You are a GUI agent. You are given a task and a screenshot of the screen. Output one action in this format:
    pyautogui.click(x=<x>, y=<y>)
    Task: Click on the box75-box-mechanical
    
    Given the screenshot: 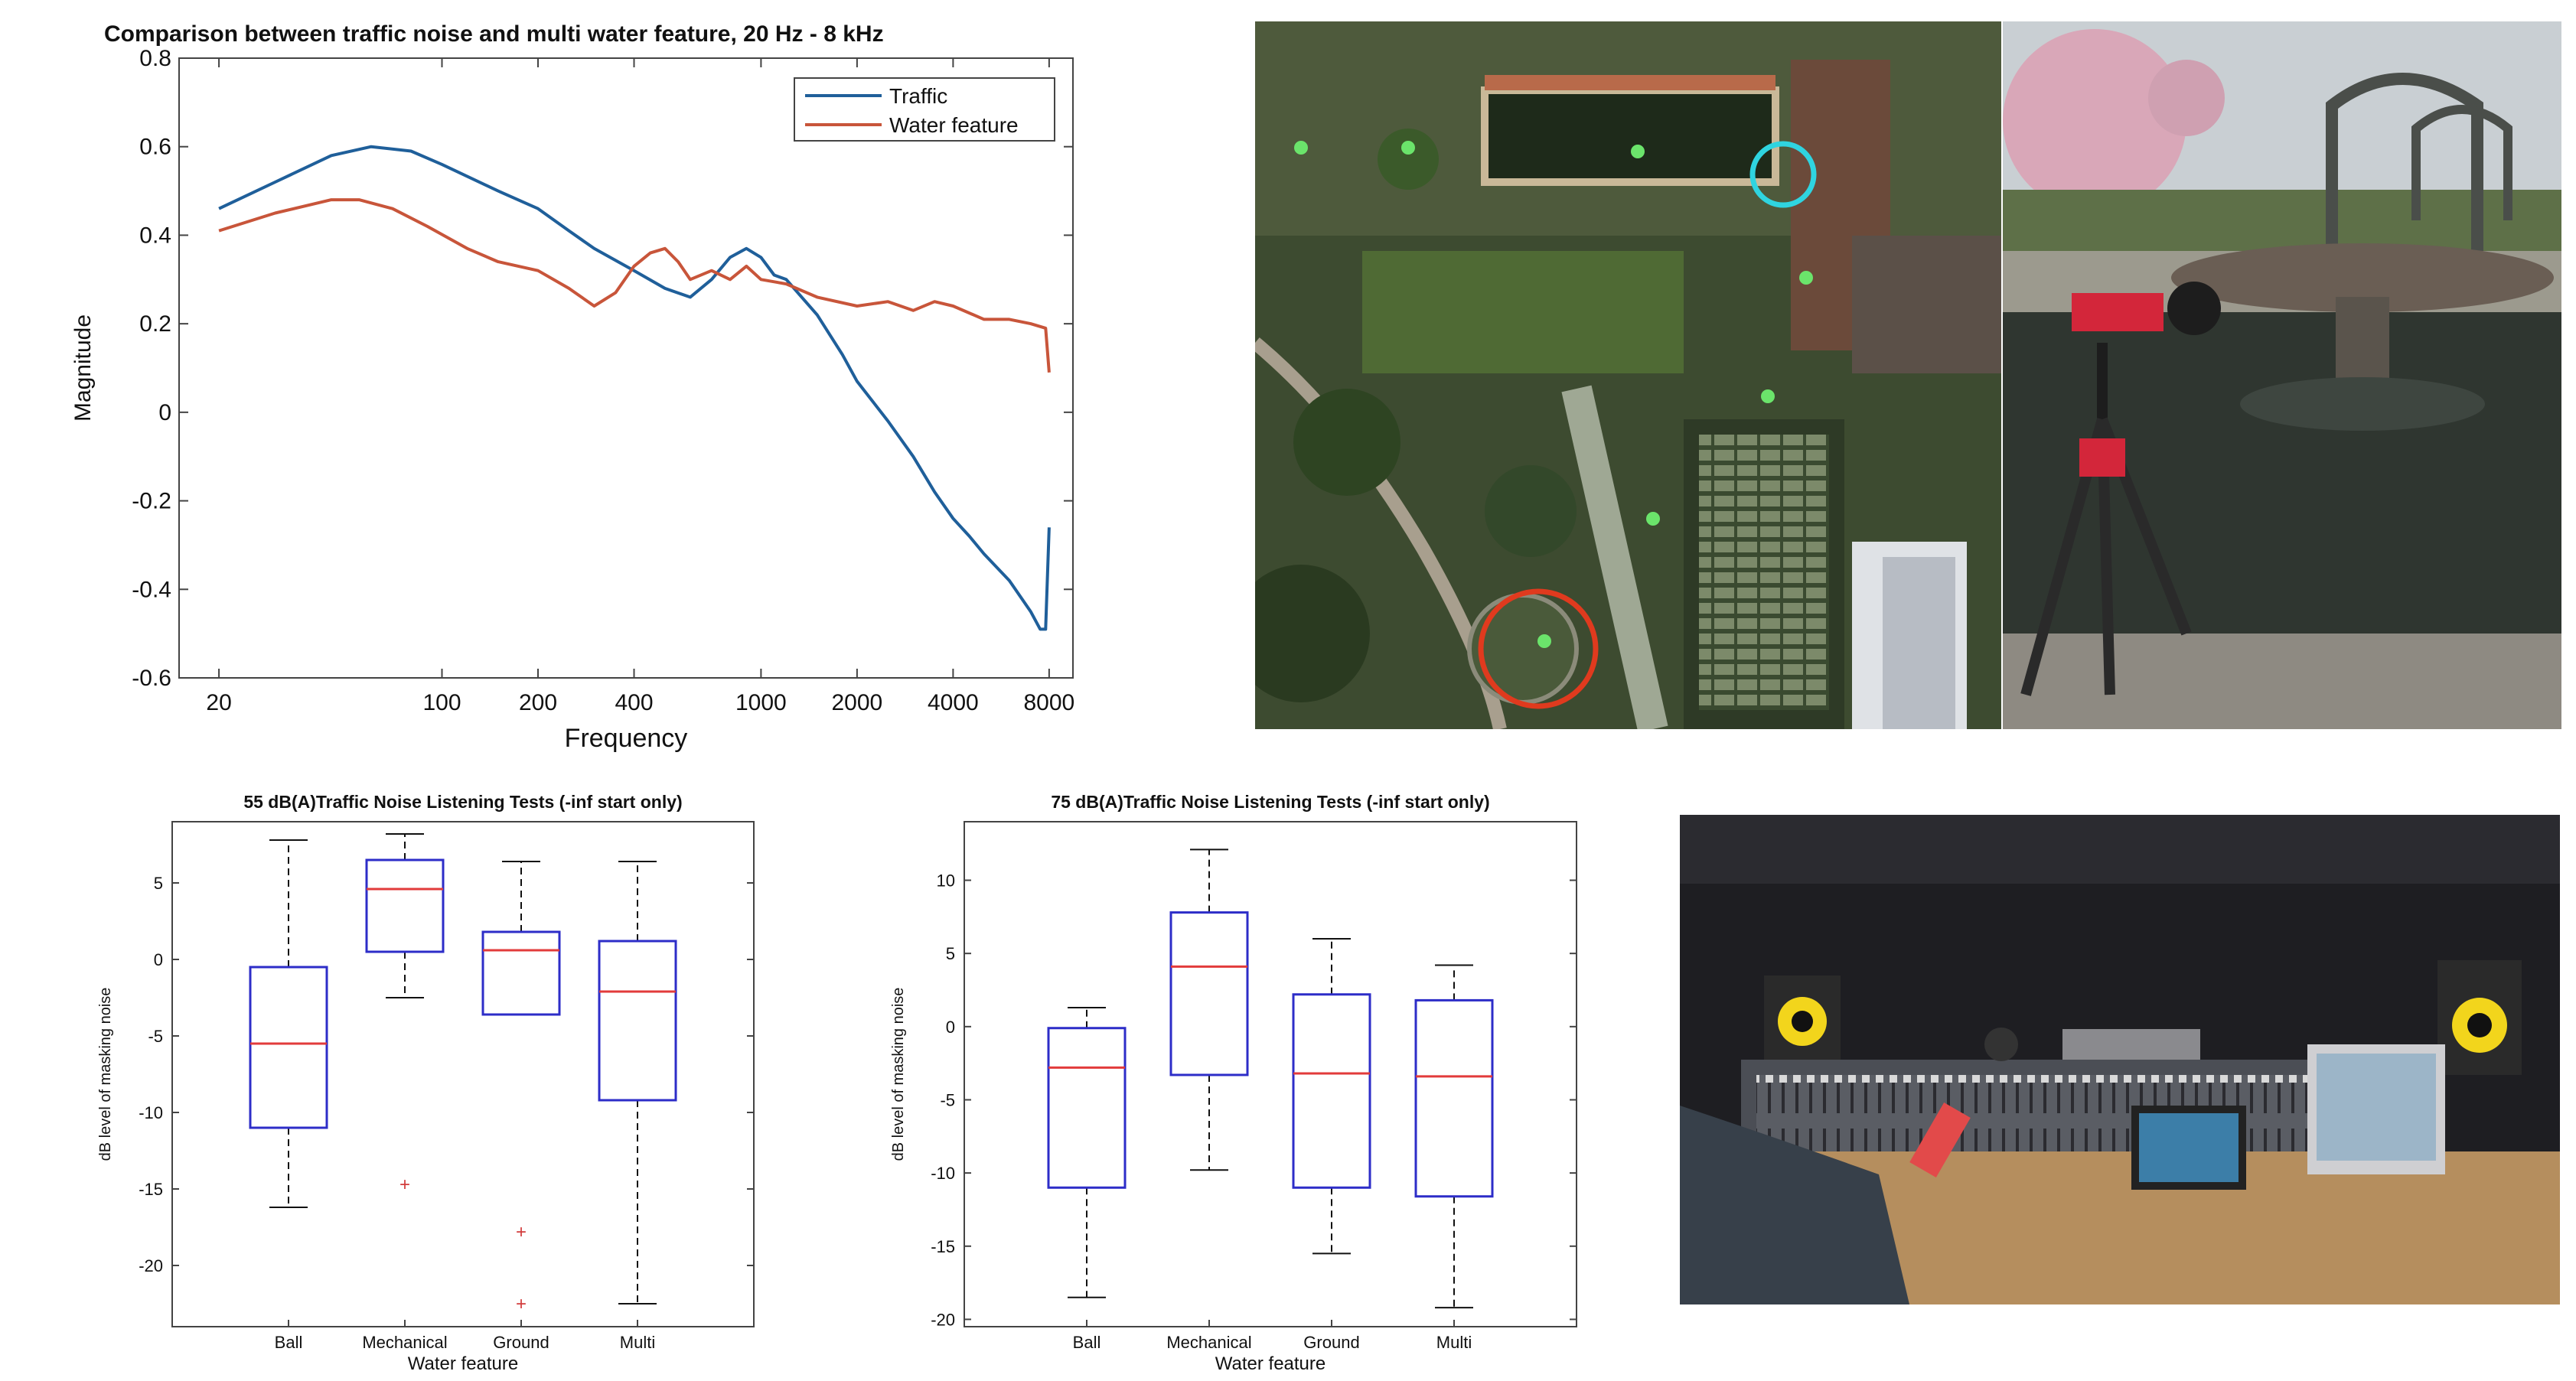 What is the action you would take?
    pyautogui.click(x=1209, y=1010)
    